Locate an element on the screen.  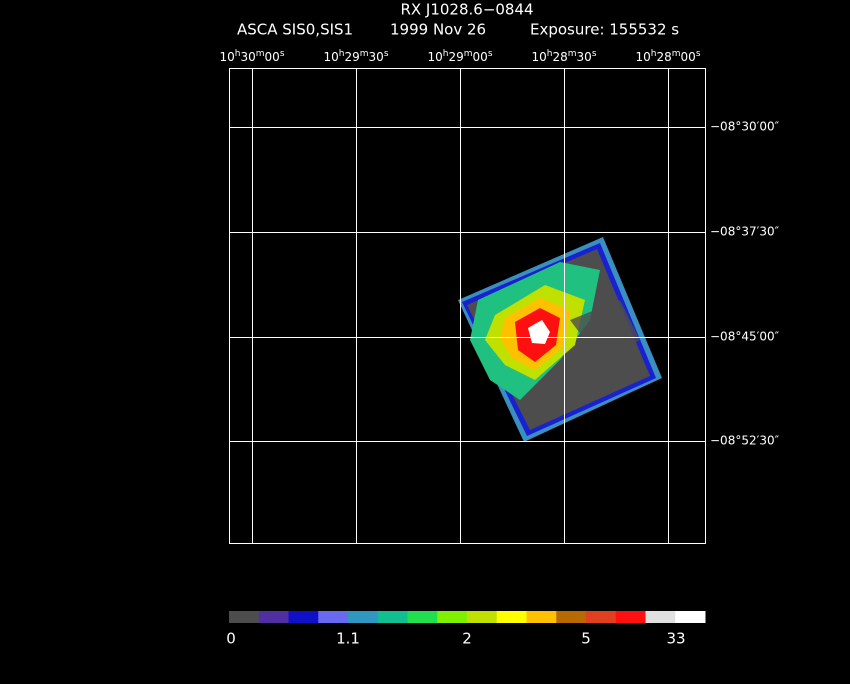
ra-label: 10h28m00s is located at coordinates (667, 56).